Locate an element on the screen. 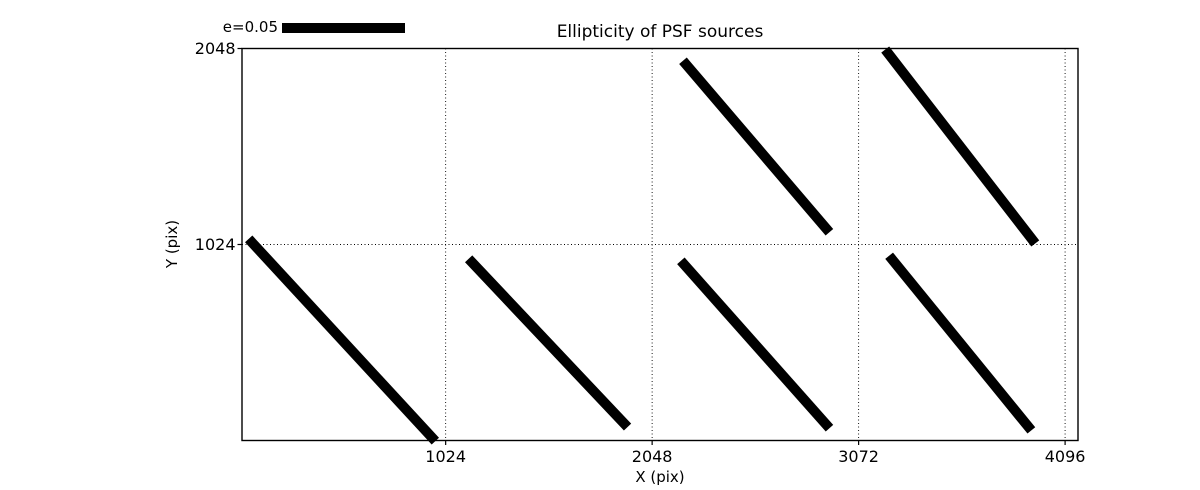  x-axis-label: X (pix) is located at coordinates (660, 477).